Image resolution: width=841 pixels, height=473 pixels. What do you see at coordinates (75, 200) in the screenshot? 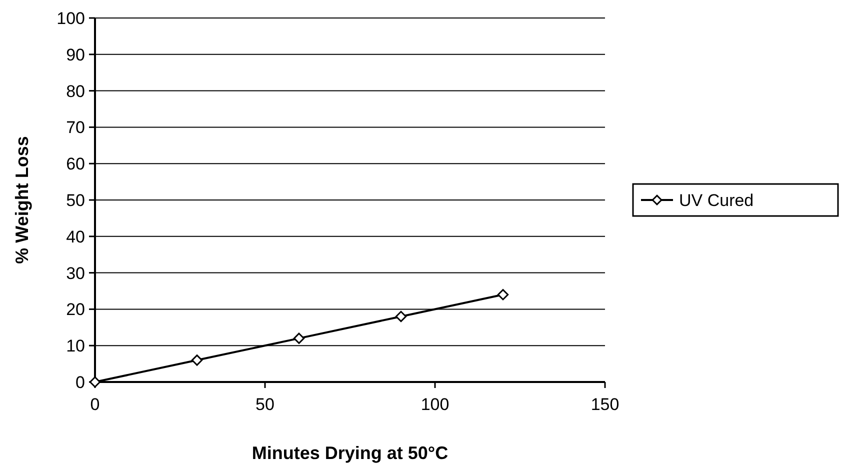
I see `y-tick-label: 50` at bounding box center [75, 200].